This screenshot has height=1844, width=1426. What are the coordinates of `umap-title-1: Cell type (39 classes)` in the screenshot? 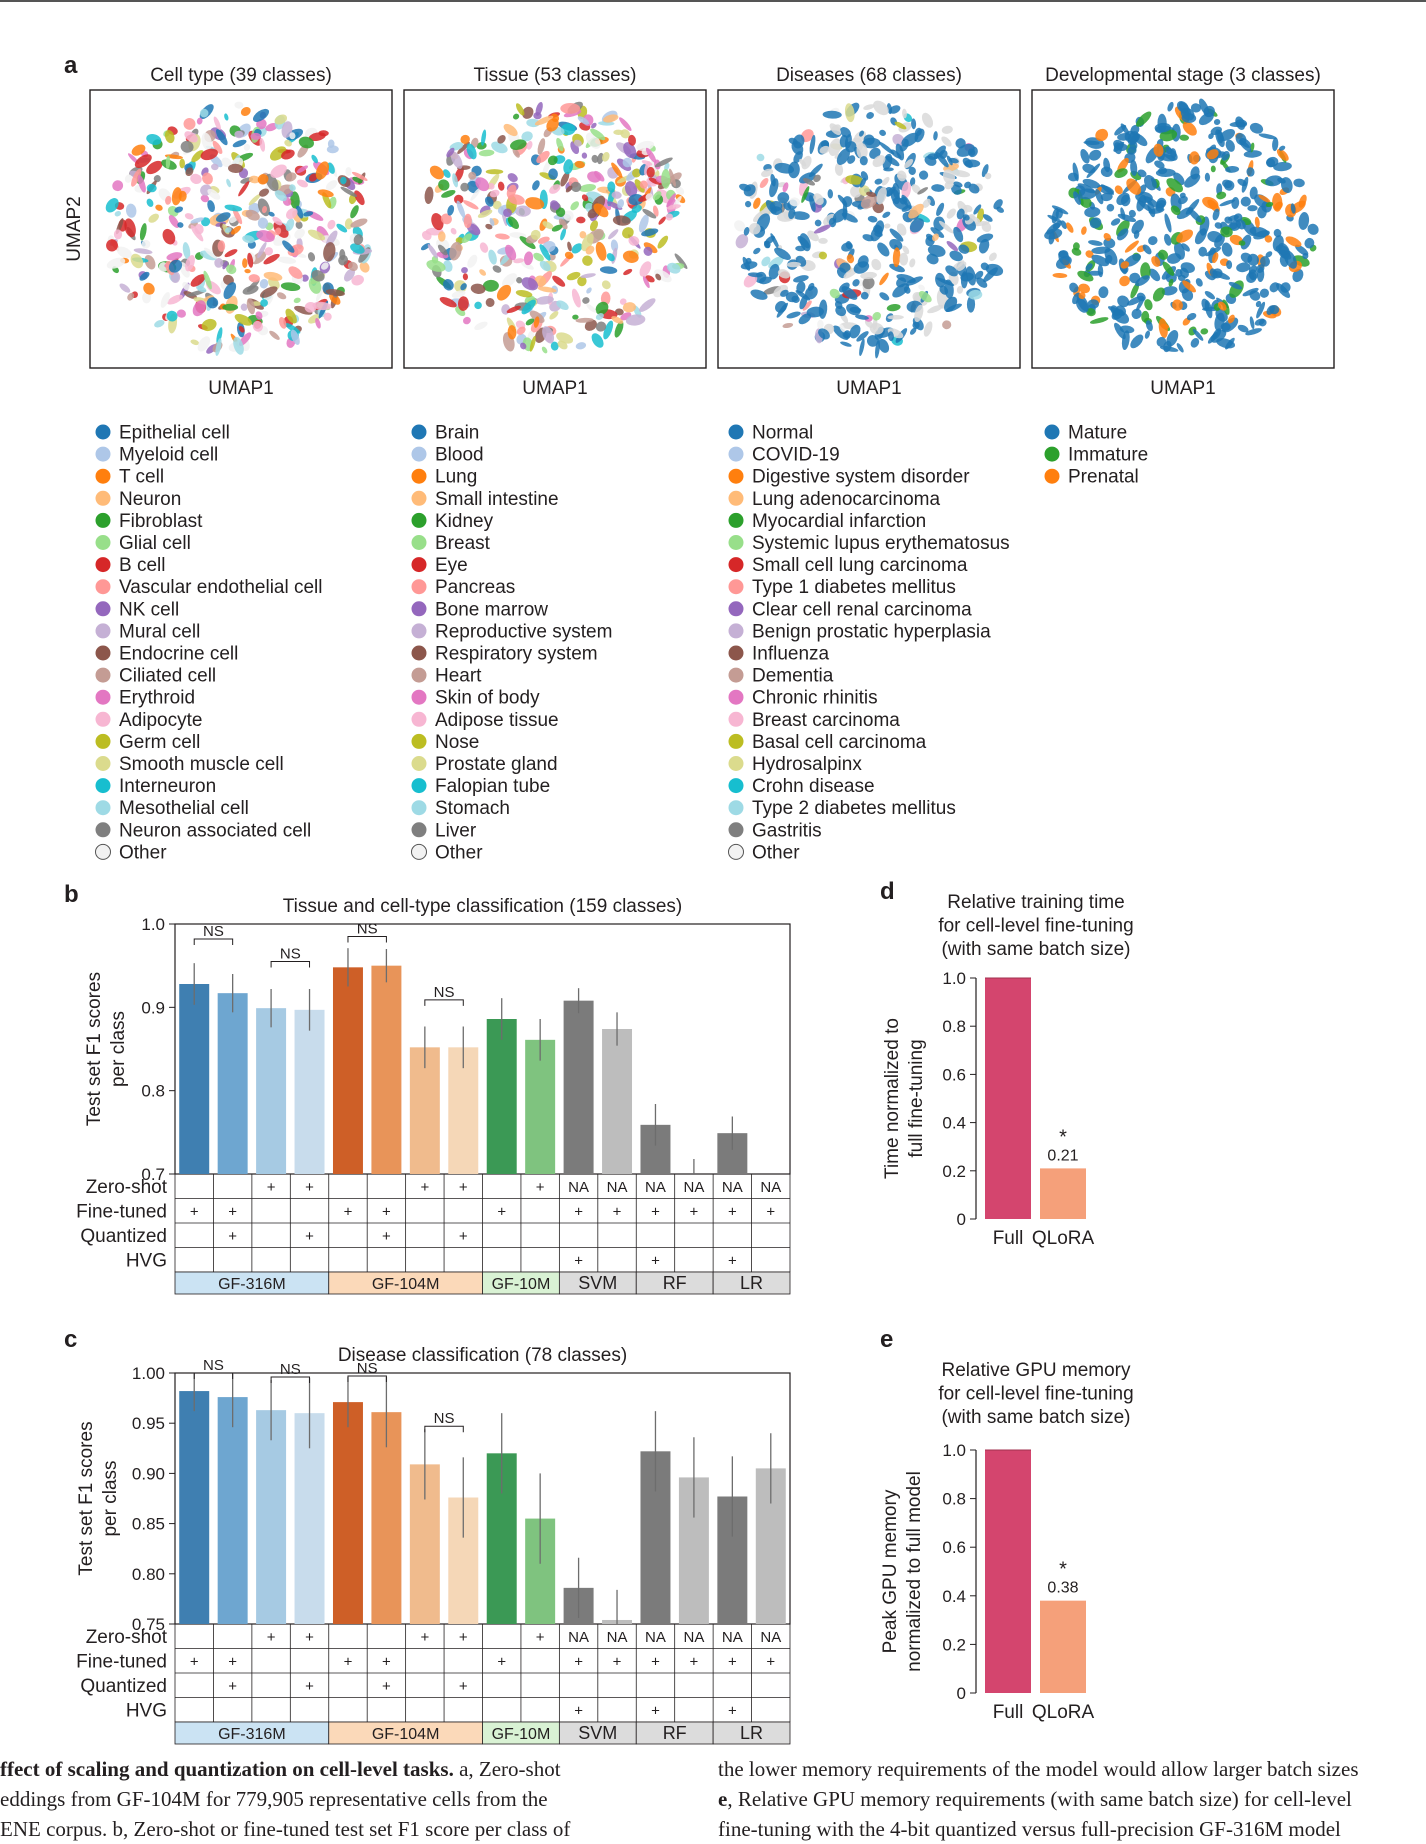 It's located at (241, 75).